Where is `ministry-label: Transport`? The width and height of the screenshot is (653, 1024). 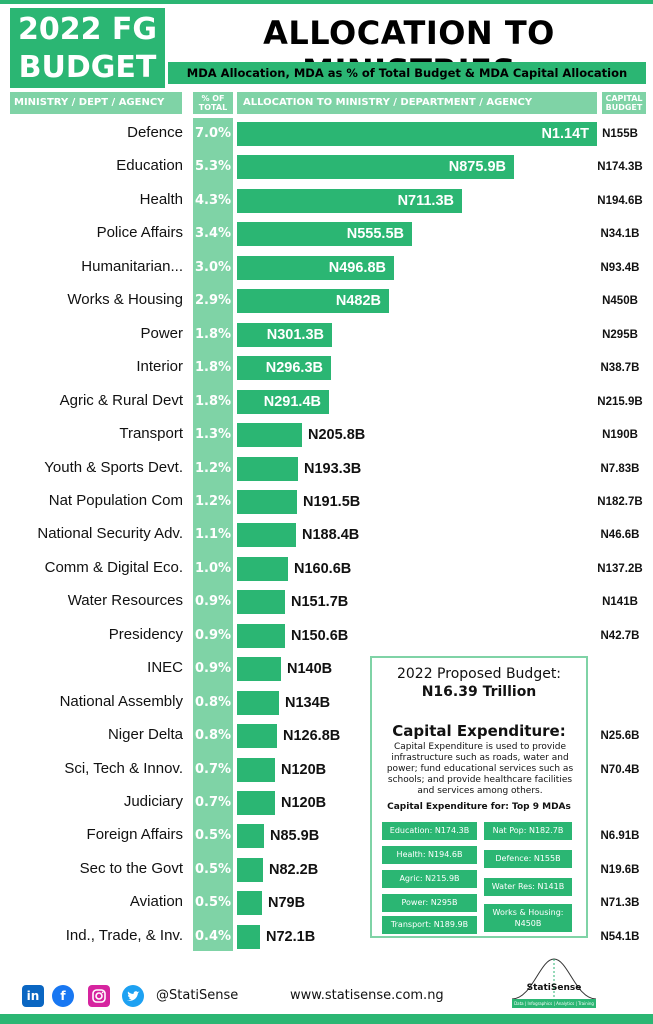
ministry-label: Transport is located at coordinates (151, 433).